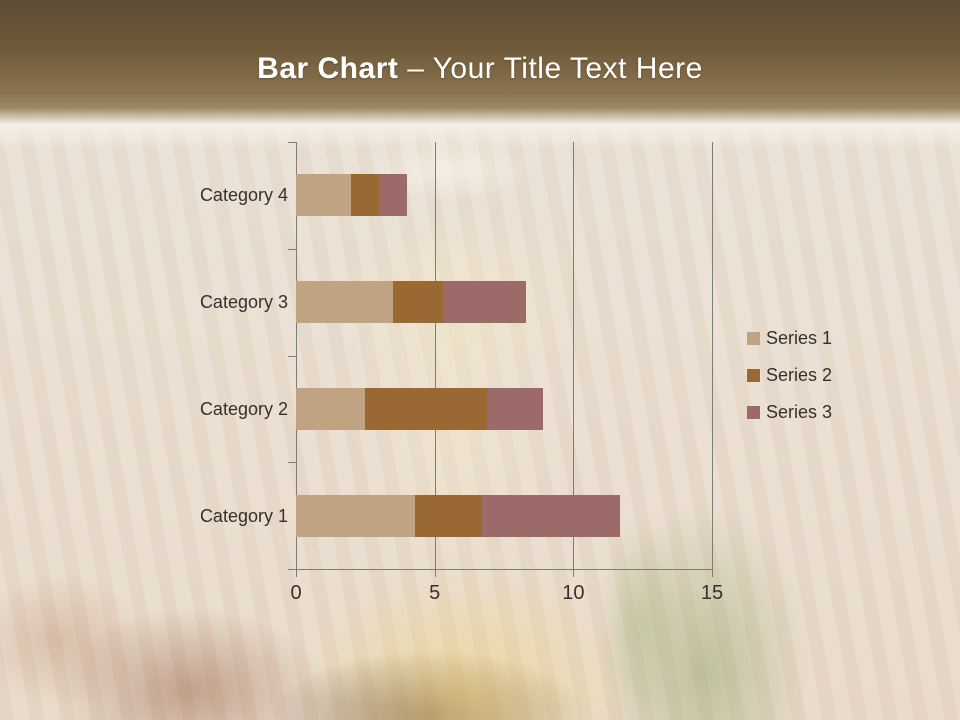  Describe the element at coordinates (243, 408) in the screenshot. I see `category-label: Category 2` at that location.